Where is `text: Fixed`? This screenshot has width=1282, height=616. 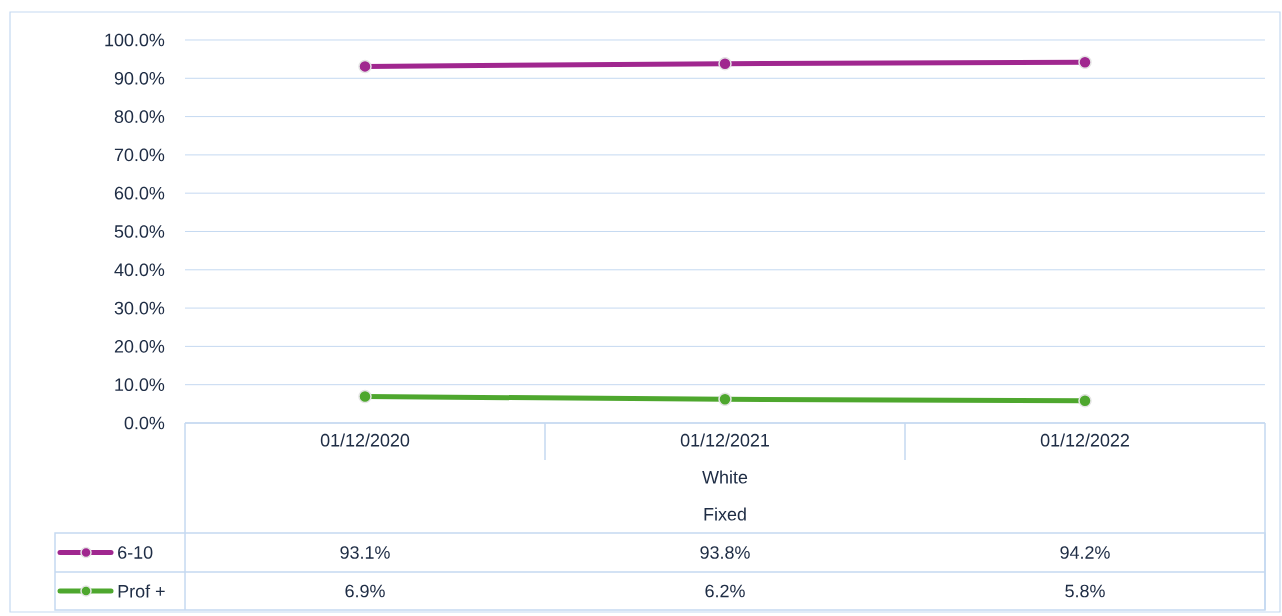
text: Fixed is located at coordinates (725, 514).